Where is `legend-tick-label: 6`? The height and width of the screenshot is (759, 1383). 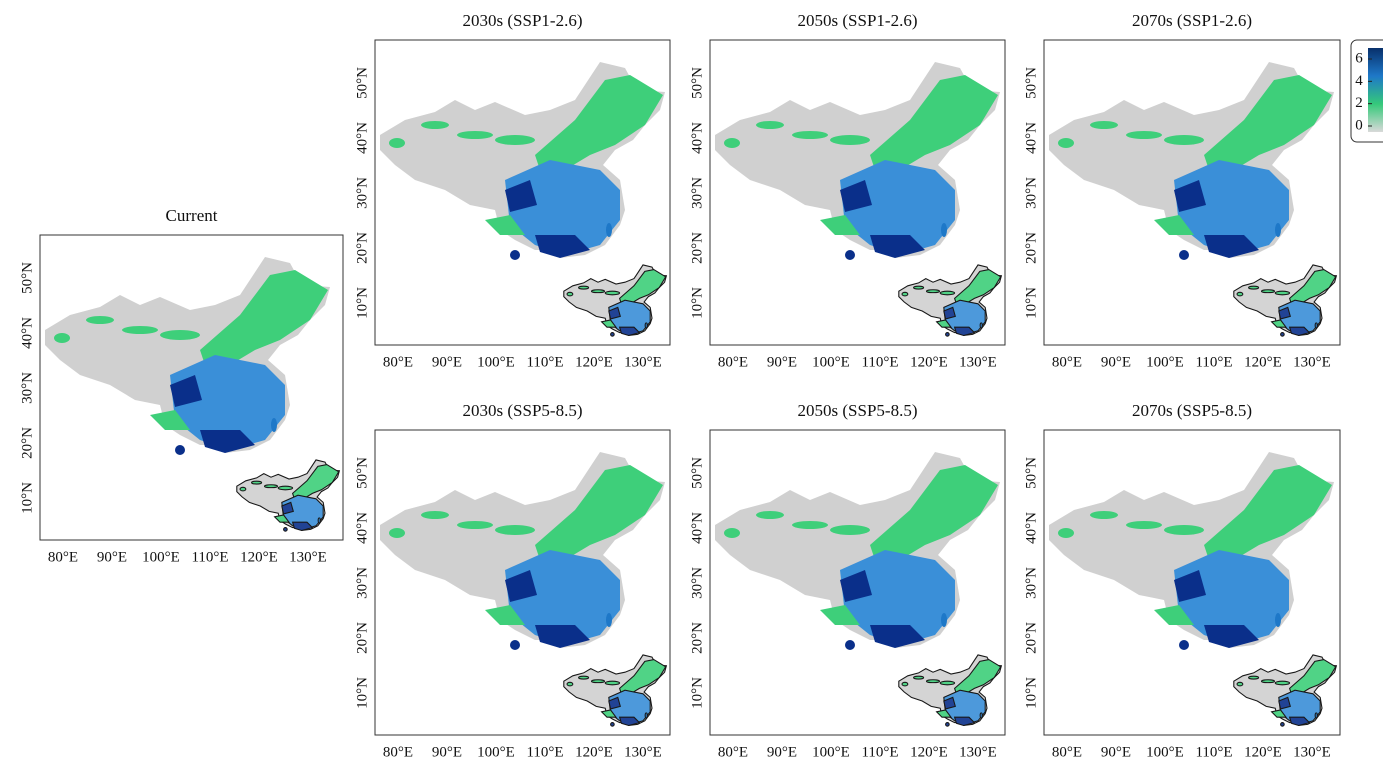 legend-tick-label: 6 is located at coordinates (1359, 58).